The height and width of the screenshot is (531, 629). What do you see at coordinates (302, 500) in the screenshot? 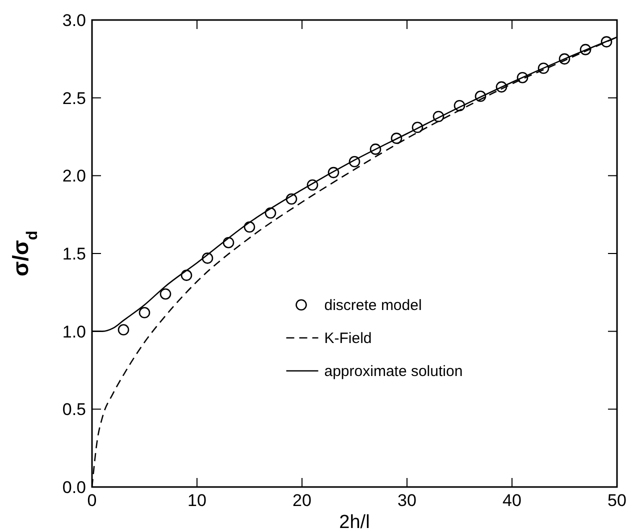
I see `x-tick-label: 20` at bounding box center [302, 500].